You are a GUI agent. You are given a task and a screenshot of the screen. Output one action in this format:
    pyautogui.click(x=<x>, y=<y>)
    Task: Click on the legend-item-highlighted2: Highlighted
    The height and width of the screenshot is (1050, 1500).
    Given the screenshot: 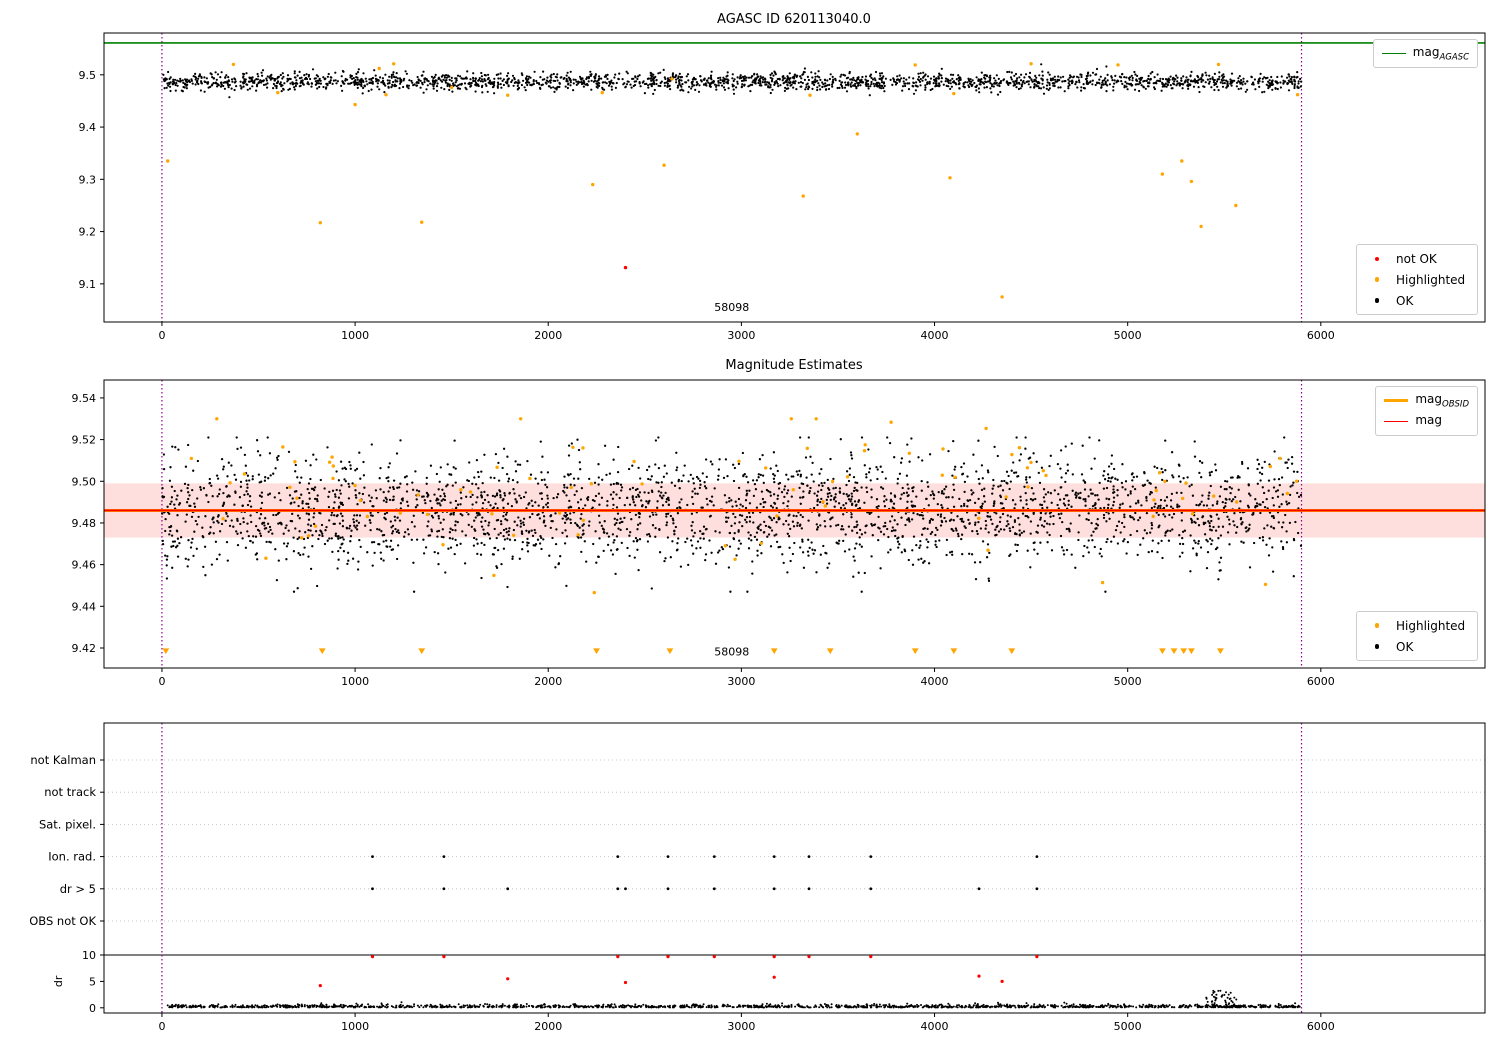 What is the action you would take?
    pyautogui.click(x=1417, y=625)
    